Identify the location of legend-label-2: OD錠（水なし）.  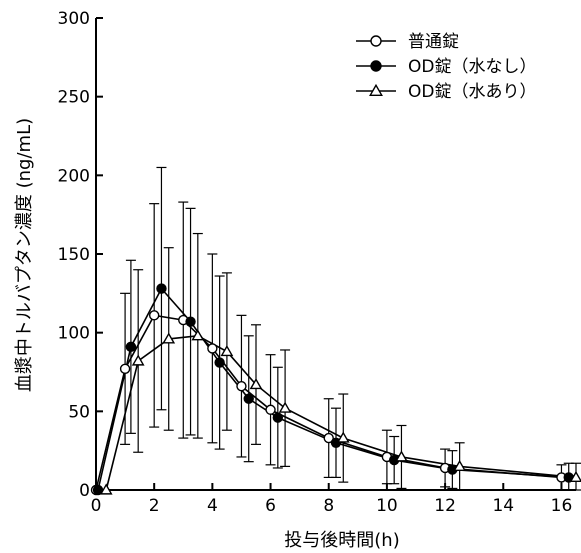
(472, 67).